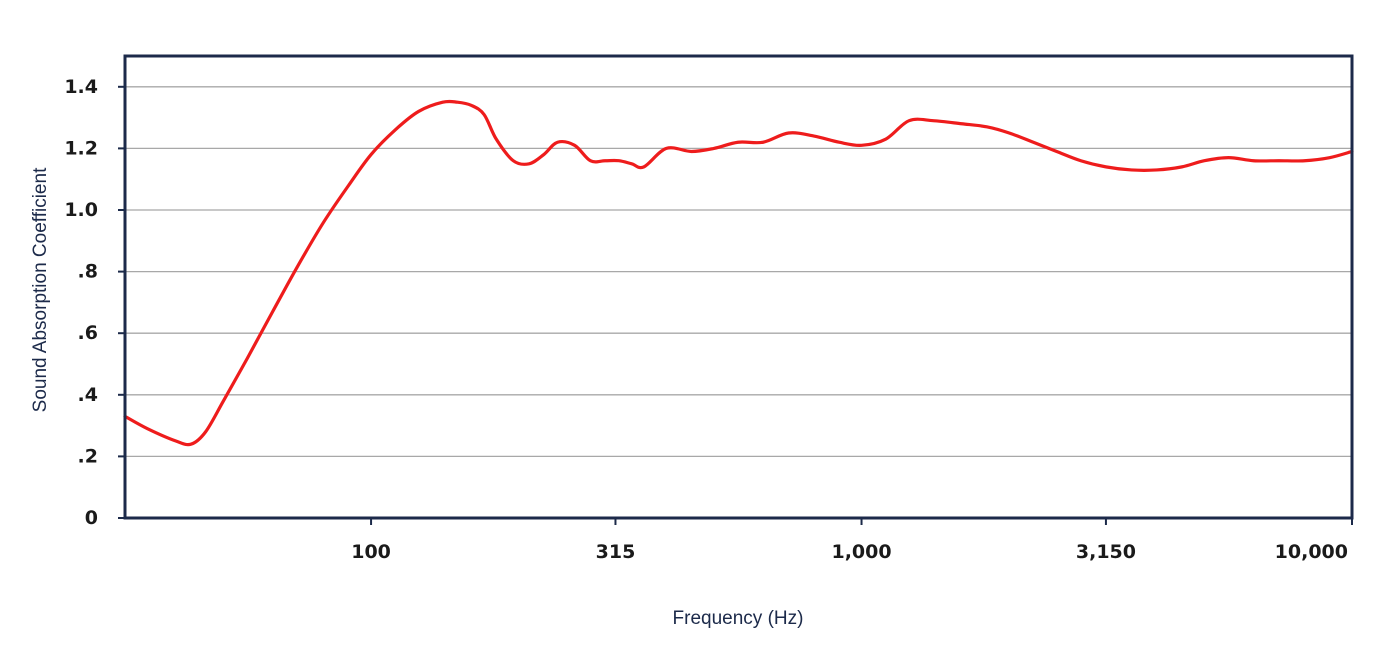 This screenshot has height=646, width=1391. What do you see at coordinates (1311, 552) in the screenshot?
I see `x-tick-label: 10,000` at bounding box center [1311, 552].